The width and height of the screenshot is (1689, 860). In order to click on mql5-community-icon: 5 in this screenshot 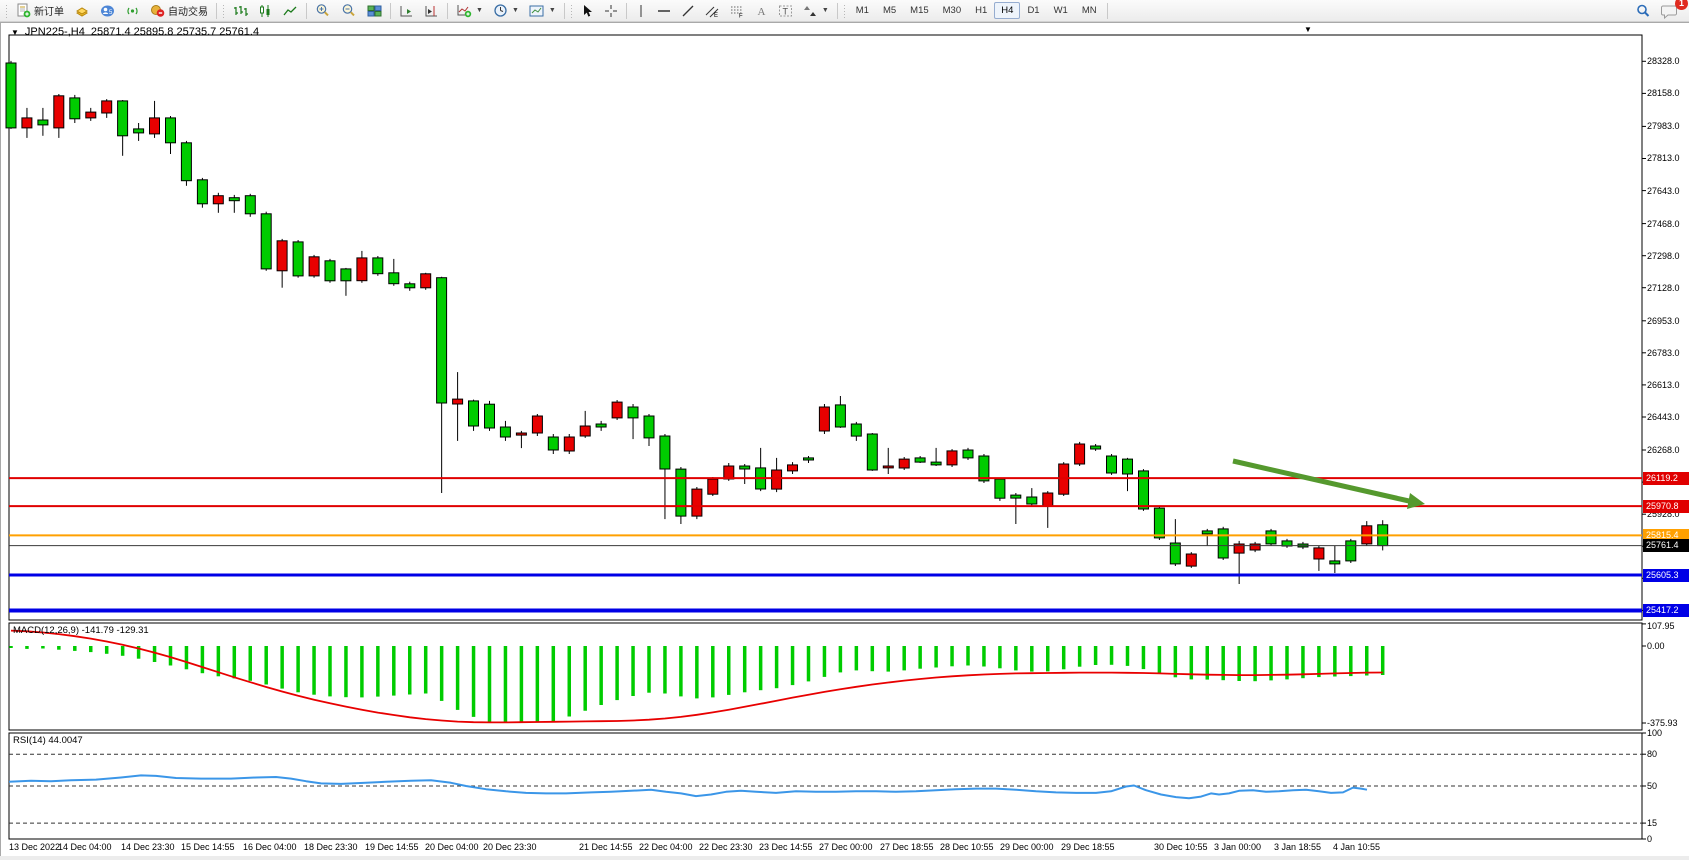, I will do `click(107, 11)`.